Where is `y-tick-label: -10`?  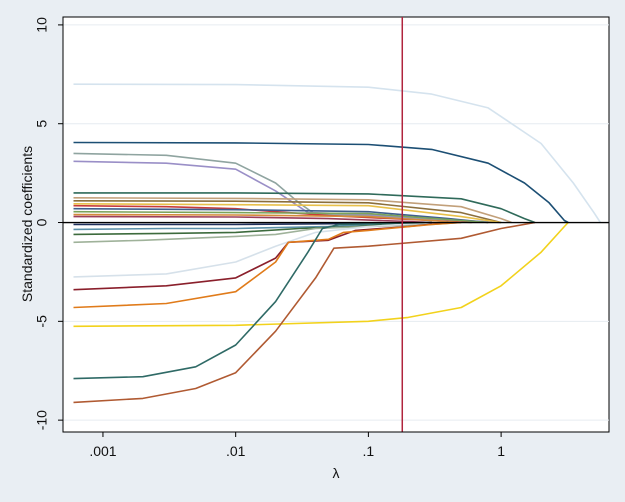
y-tick-label: -10 is located at coordinates (42, 420).